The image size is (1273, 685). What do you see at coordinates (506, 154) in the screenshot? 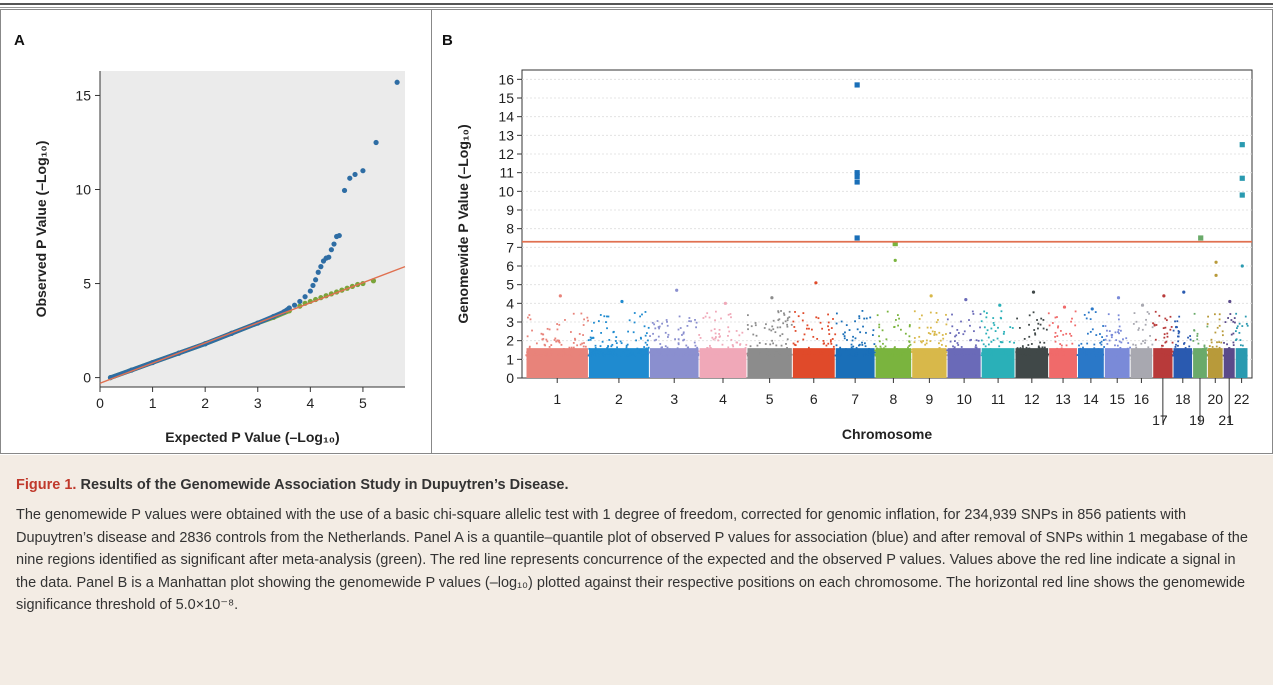
I see `y-tick-label: 12` at bounding box center [506, 154].